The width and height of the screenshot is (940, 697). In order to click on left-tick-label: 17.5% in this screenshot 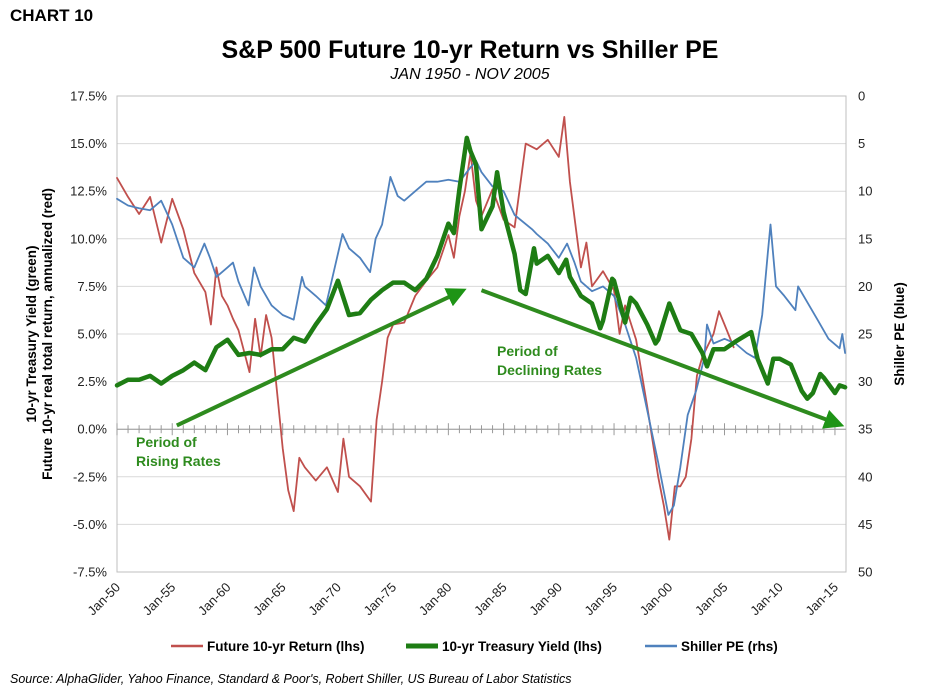, I will do `click(88, 96)`.